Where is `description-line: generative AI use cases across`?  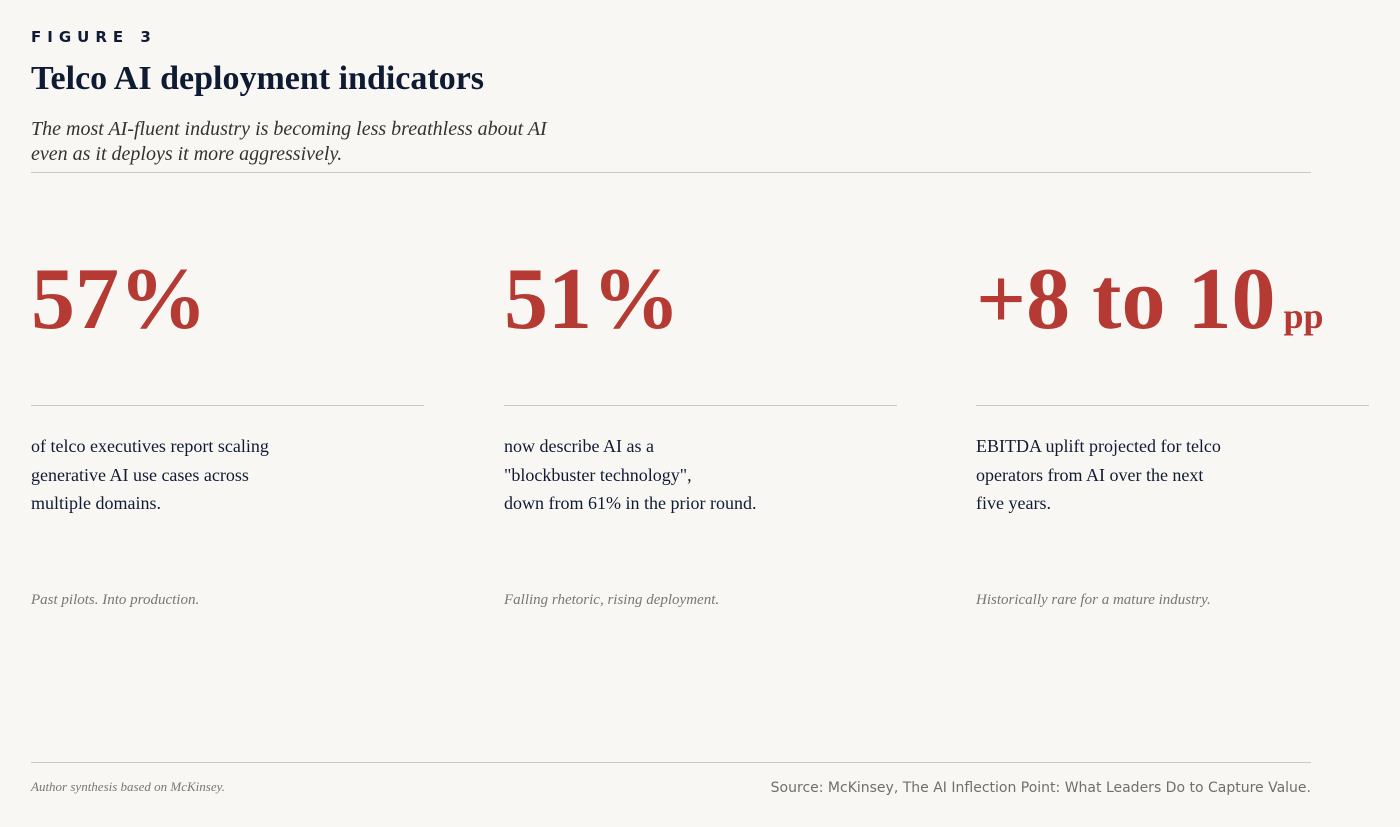
description-line: generative AI use cases across is located at coordinates (140, 474).